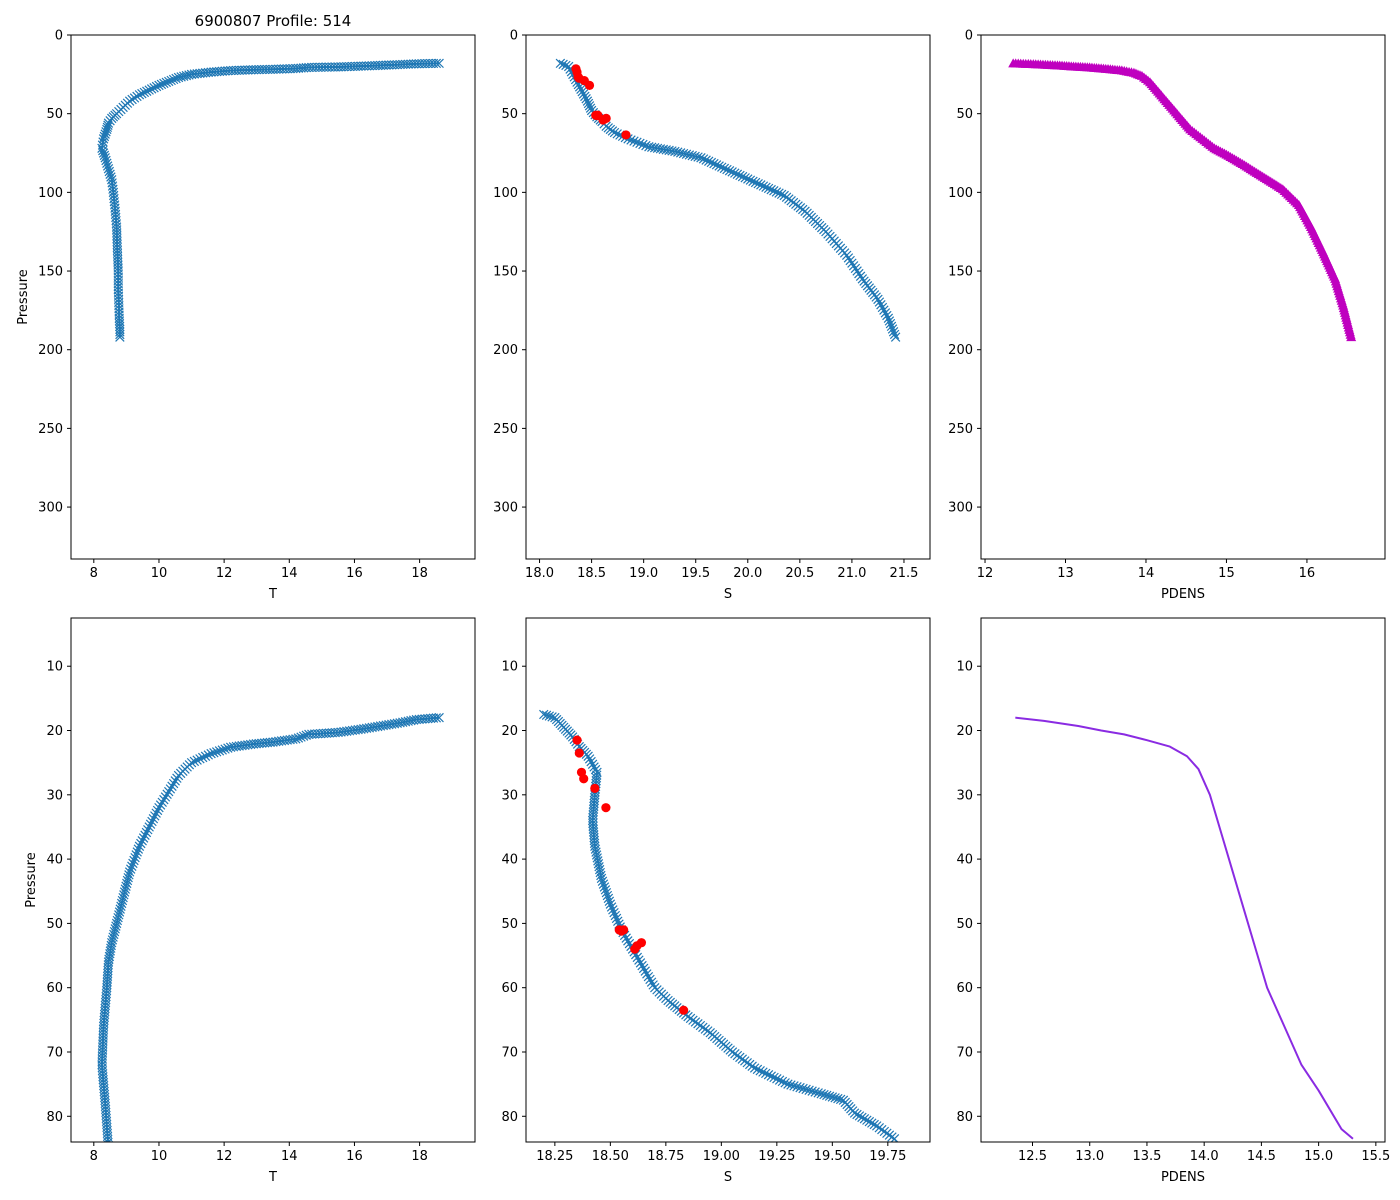  What do you see at coordinates (964, 795) in the screenshot?
I see `y-tick-label: 30` at bounding box center [964, 795].